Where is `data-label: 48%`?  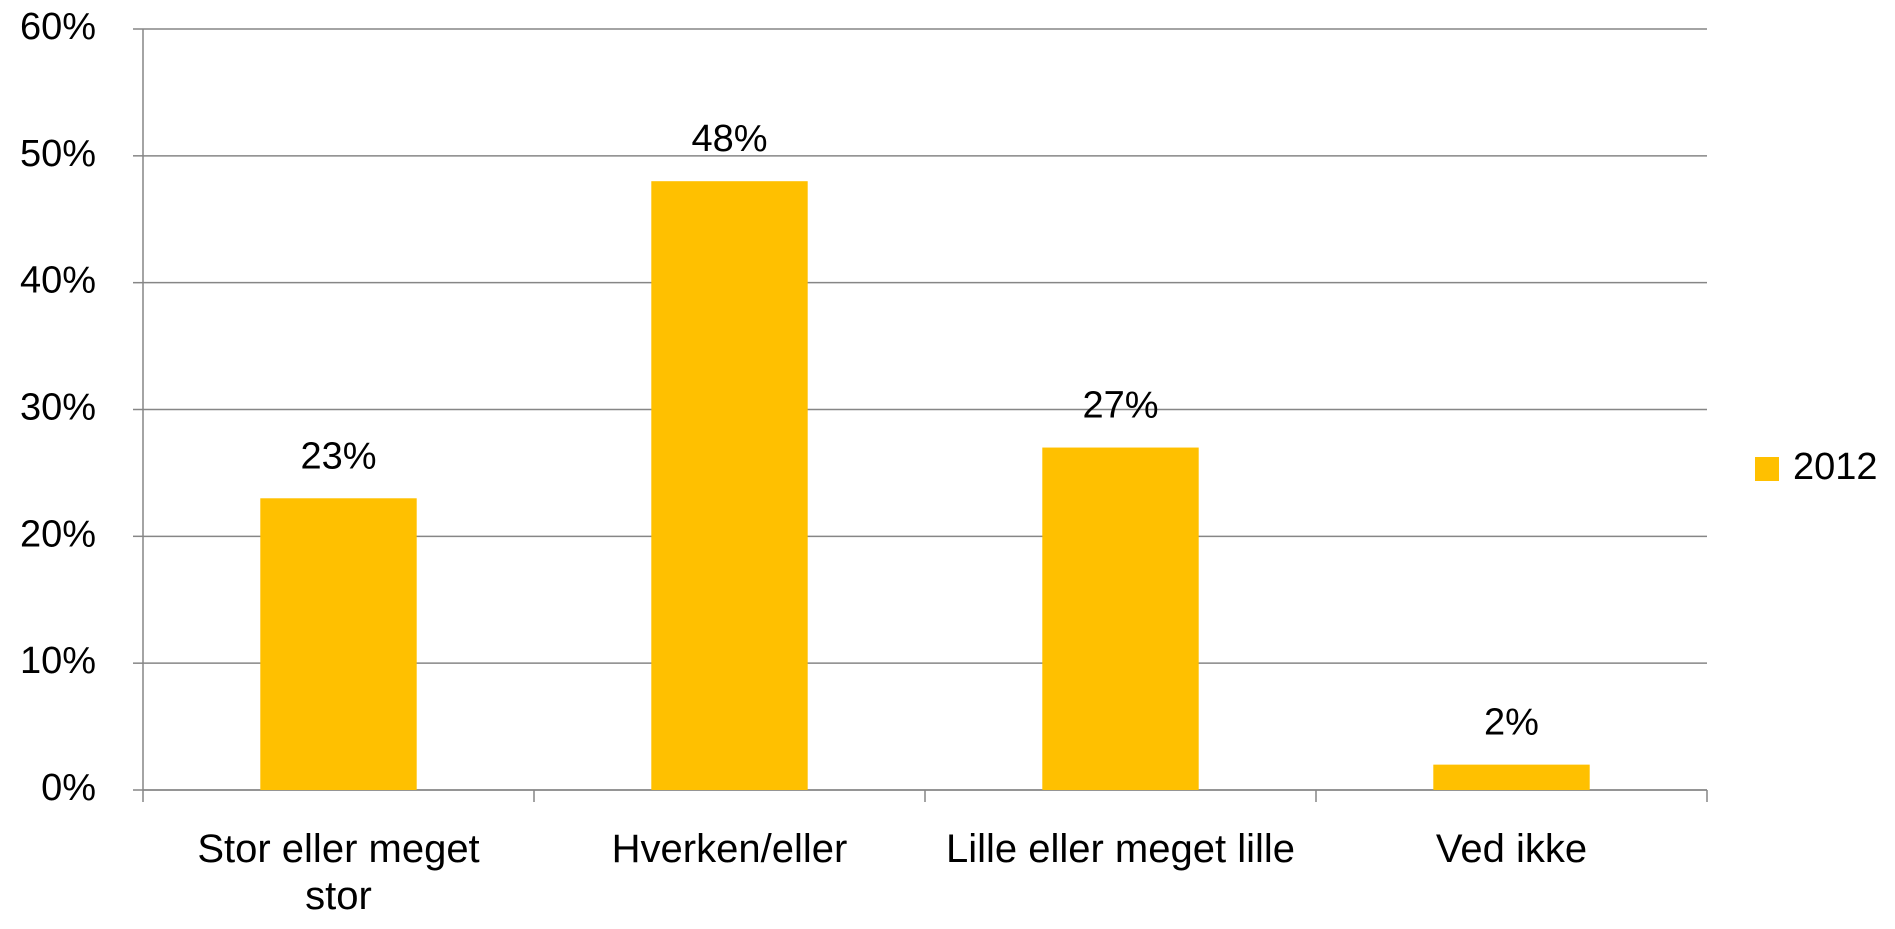
data-label: 48% is located at coordinates (729, 139).